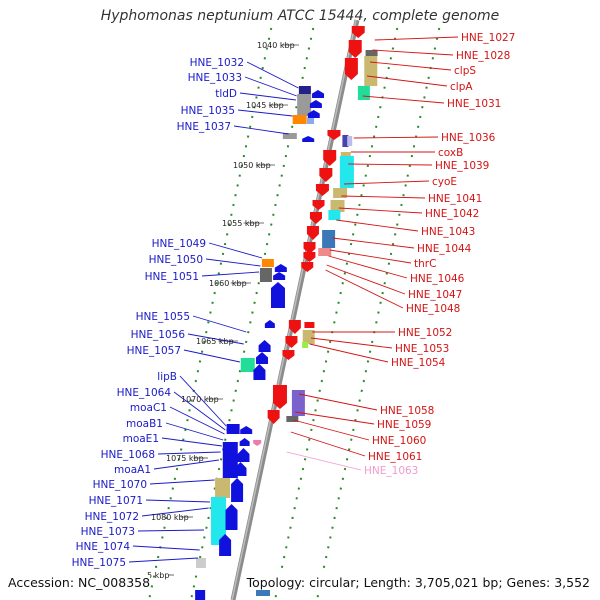 The height and width of the screenshot is (600, 600). I want to click on gene-label-right: HNE_1059, so click(404, 425).